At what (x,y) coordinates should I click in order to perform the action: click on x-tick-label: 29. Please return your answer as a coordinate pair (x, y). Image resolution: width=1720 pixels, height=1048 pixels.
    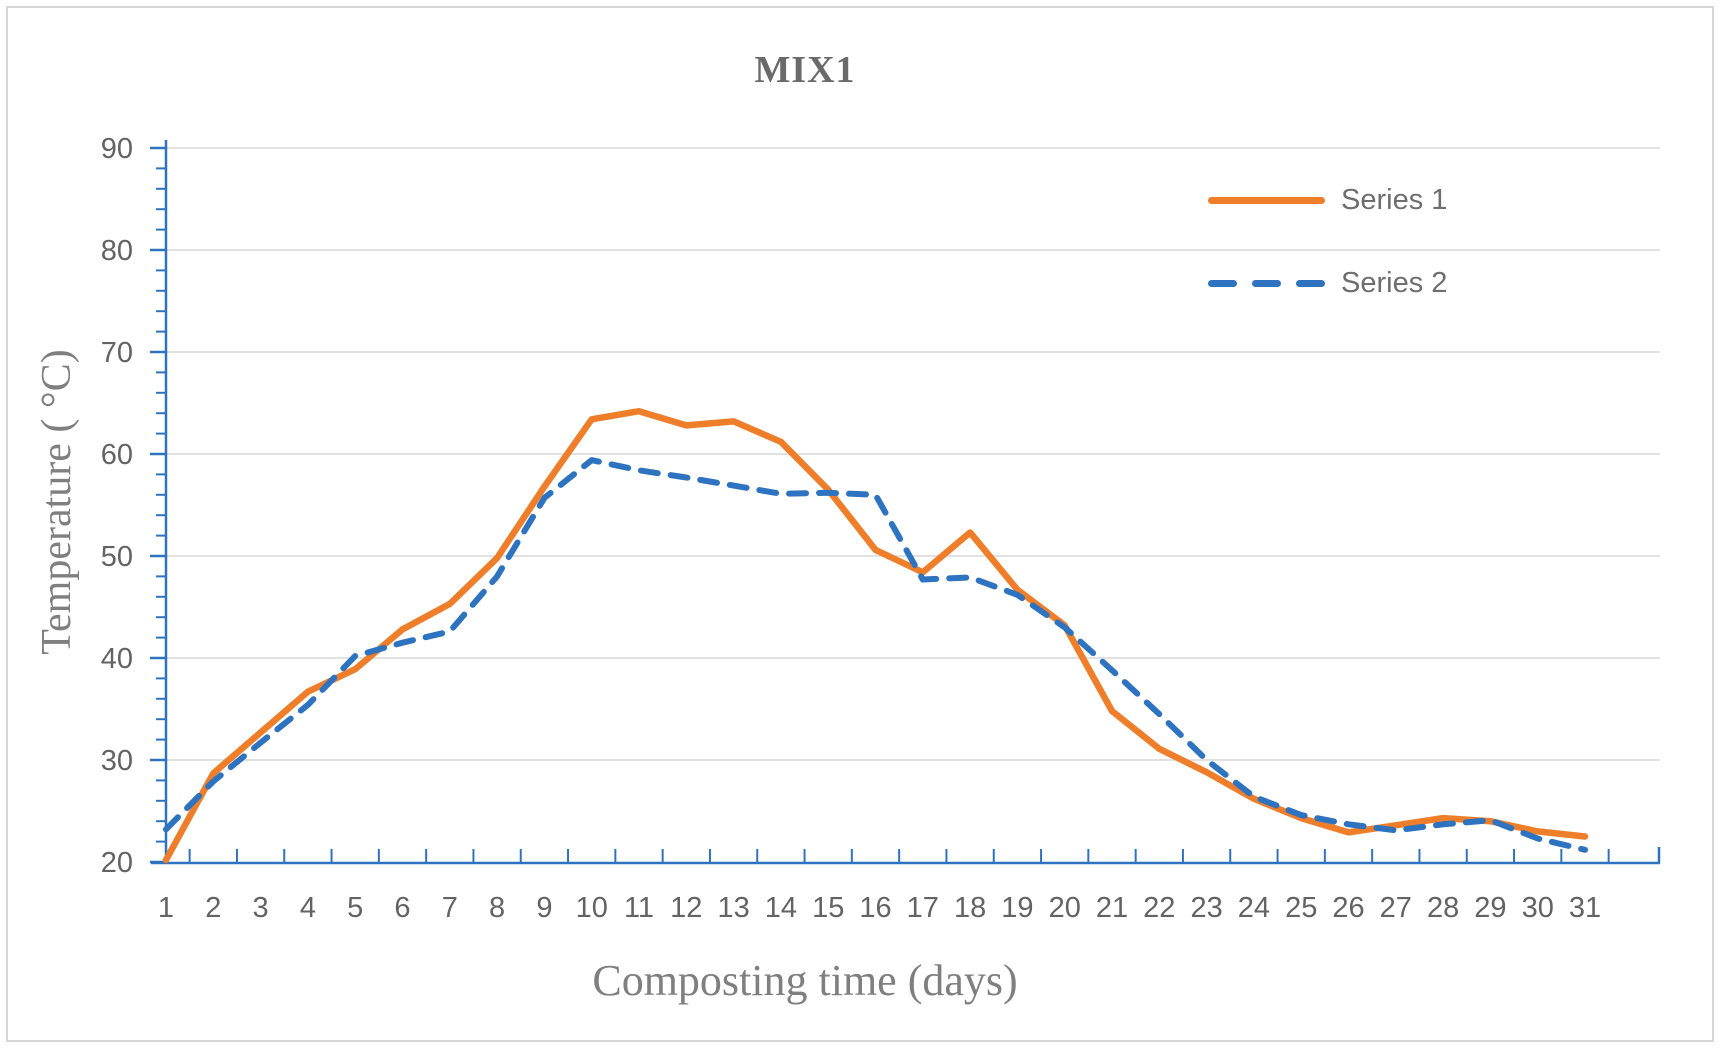
    Looking at the image, I should click on (1490, 908).